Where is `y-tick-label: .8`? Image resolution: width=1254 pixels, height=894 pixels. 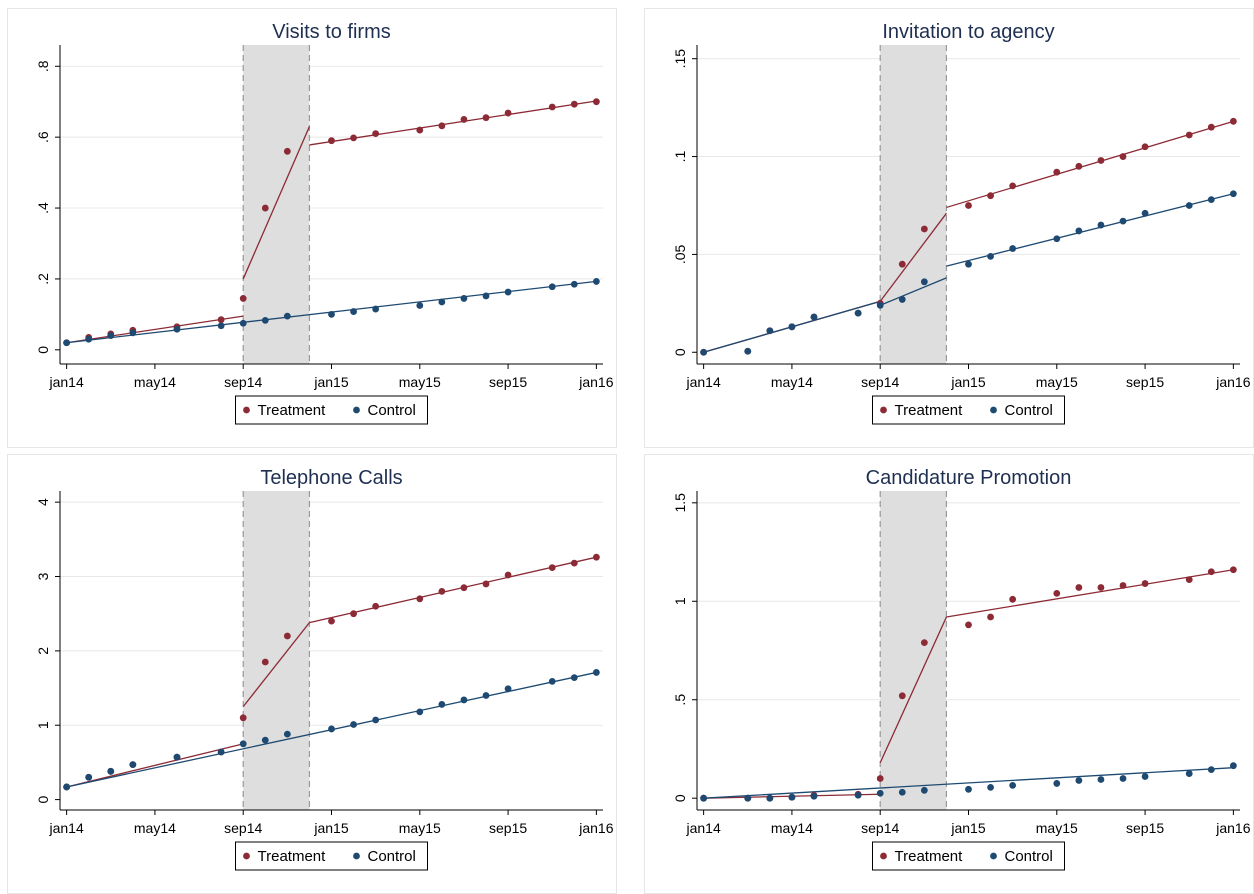
y-tick-label: .8 is located at coordinates (43, 66).